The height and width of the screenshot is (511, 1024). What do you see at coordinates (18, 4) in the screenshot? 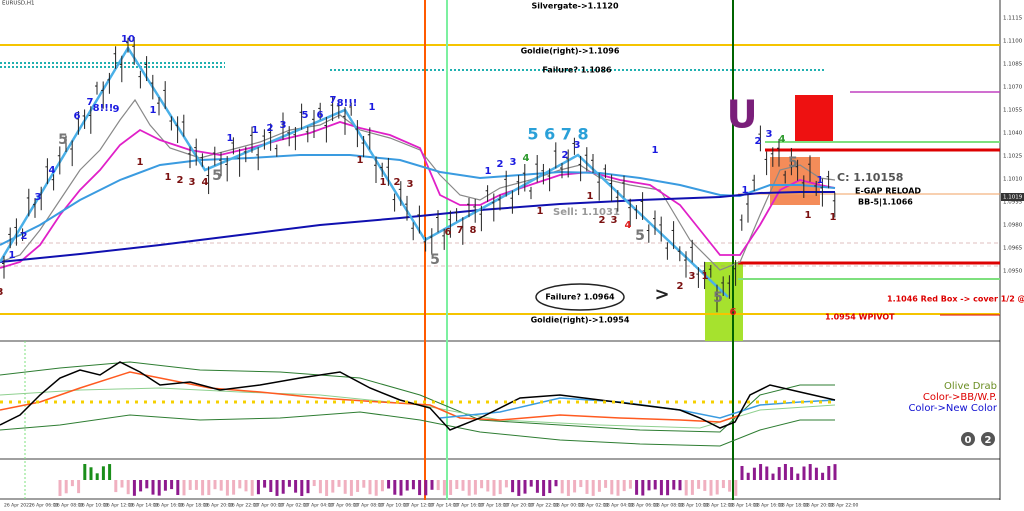
I see `symbol-label: EURUSD,H1` at bounding box center [18, 4].